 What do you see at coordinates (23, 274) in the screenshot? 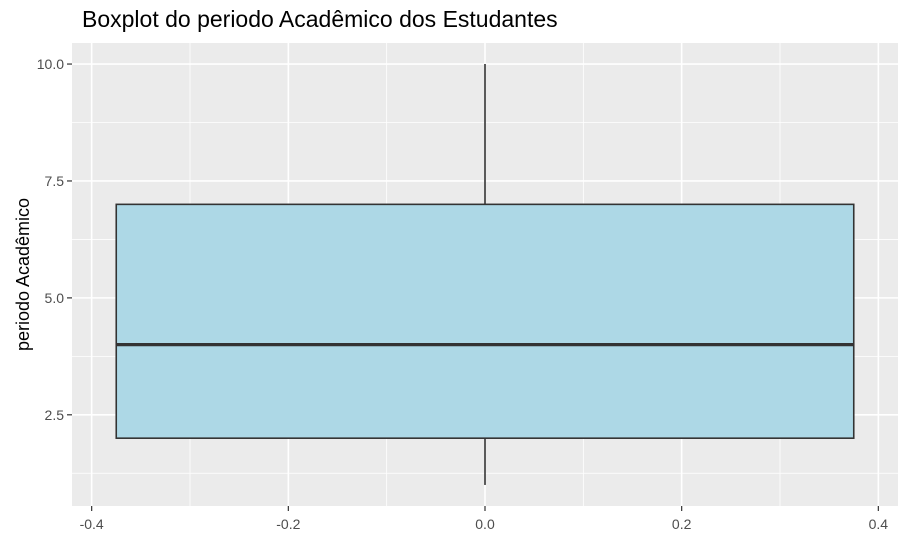
I see `y-axis-title: periodo Acadêmico` at bounding box center [23, 274].